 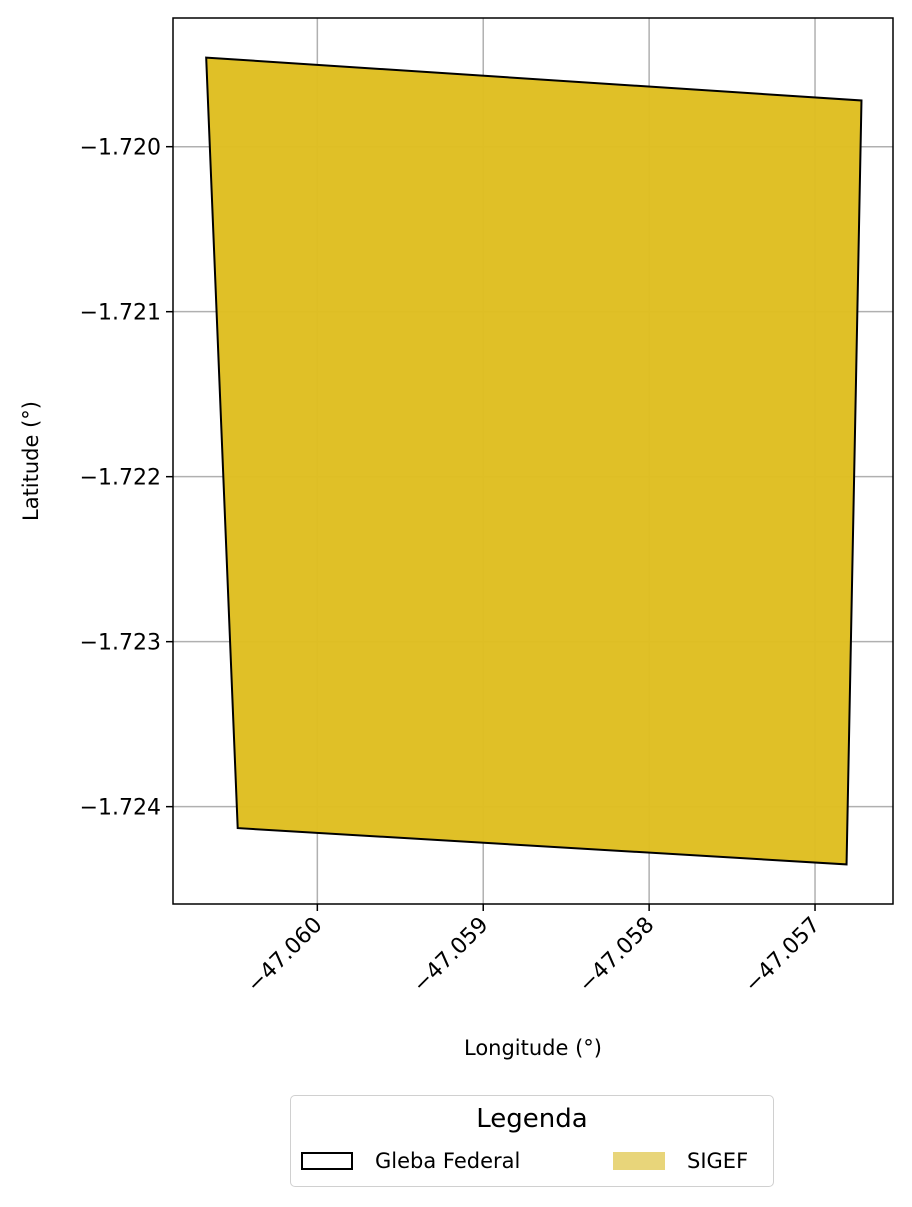 What do you see at coordinates (120, 313) in the screenshot?
I see `y-tick-label-1: −1.721` at bounding box center [120, 313].